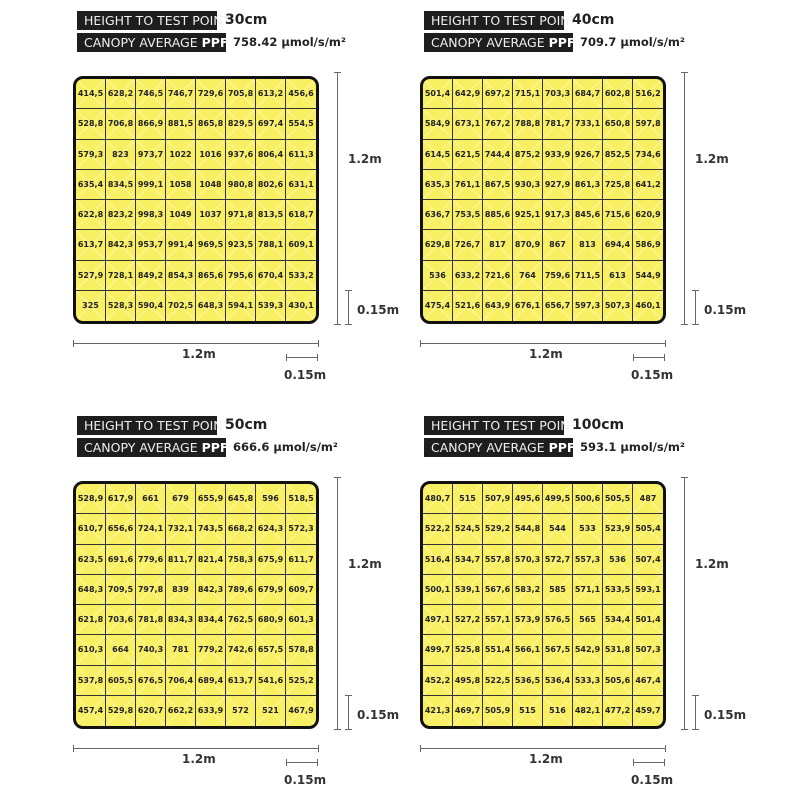  What do you see at coordinates (618, 499) in the screenshot?
I see `grid-cell: 505,5` at bounding box center [618, 499].